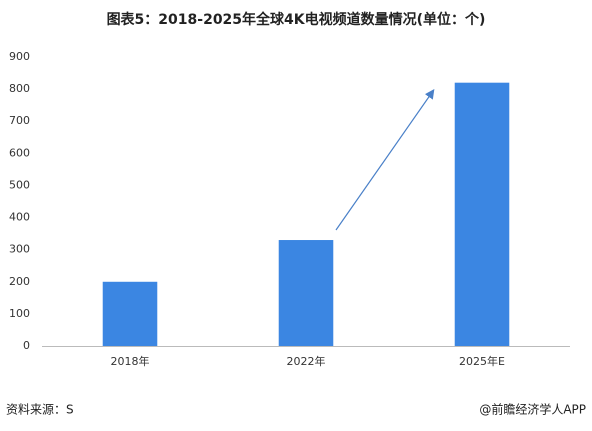  What do you see at coordinates (19, 88) in the screenshot?
I see `y-tick-label: 800` at bounding box center [19, 88].